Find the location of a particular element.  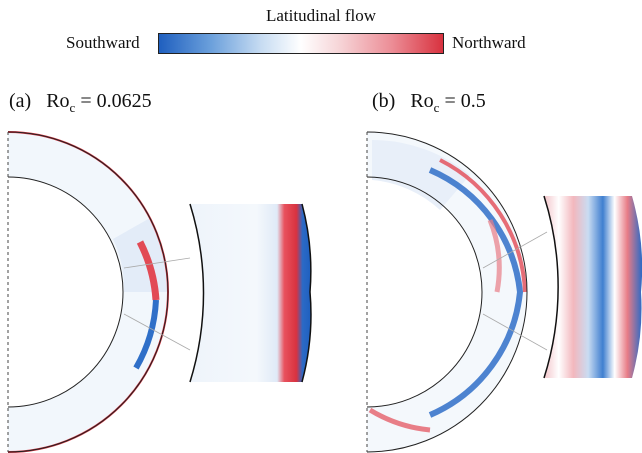

panel-a-param-sub: c is located at coordinates (72, 107).